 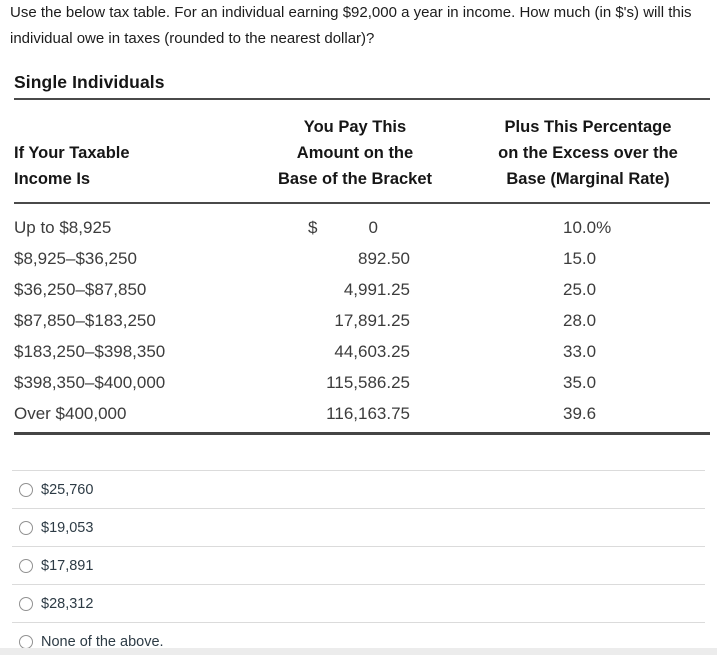 What do you see at coordinates (67, 565) in the screenshot?
I see `answer-option-label: $17,891` at bounding box center [67, 565].